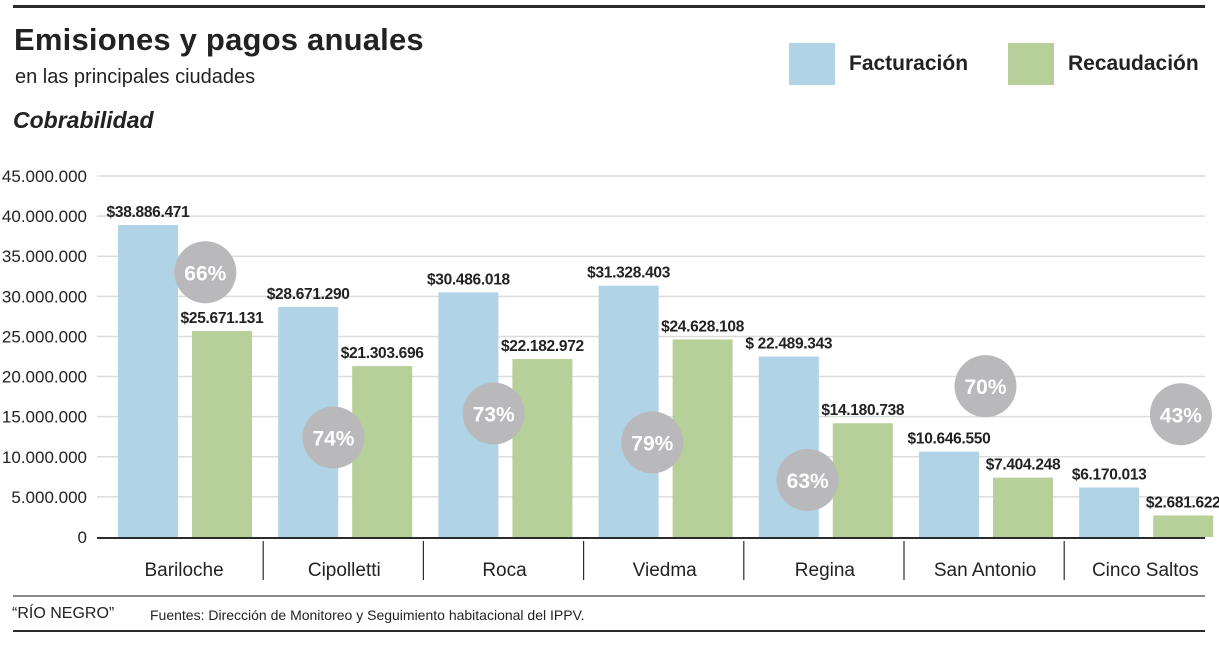 The image size is (1219, 646). I want to click on data-label: $10.646.550, so click(949, 439).